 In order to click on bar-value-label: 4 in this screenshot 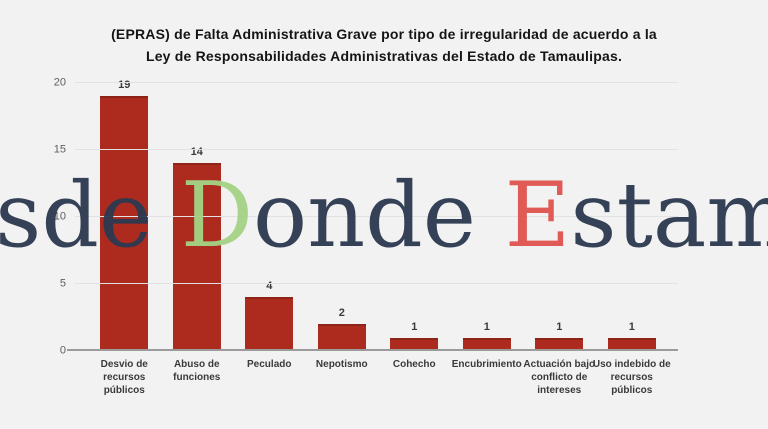, I will do `click(269, 286)`.